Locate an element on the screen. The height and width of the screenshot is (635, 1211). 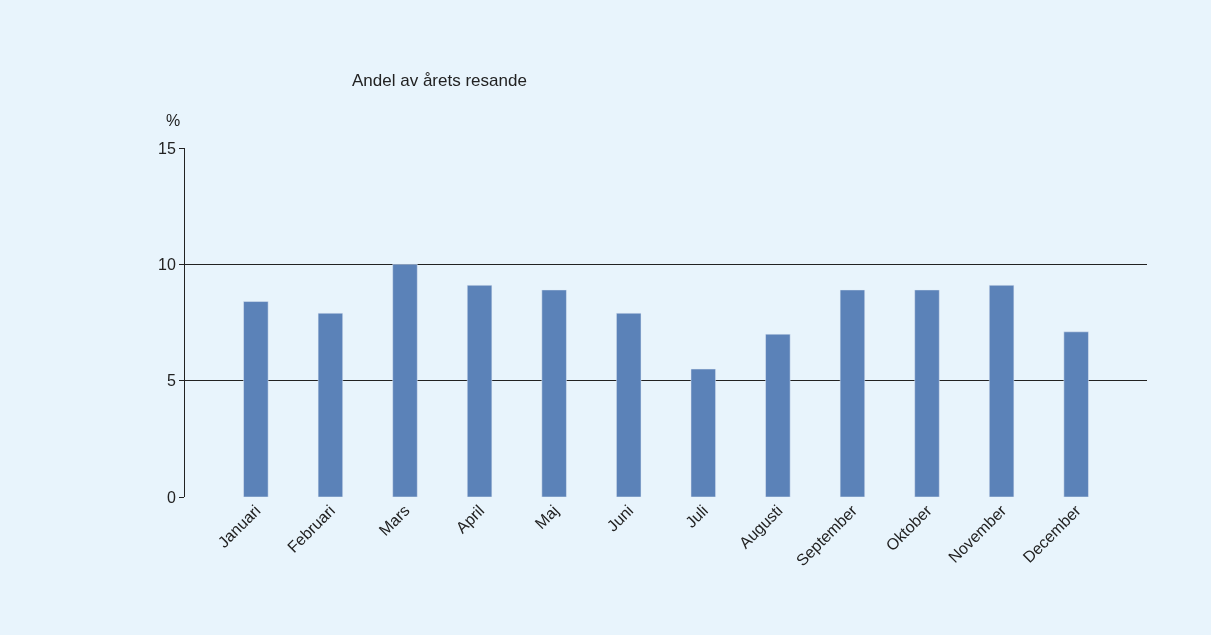
y-tick-label: 0 is located at coordinates (171, 497).